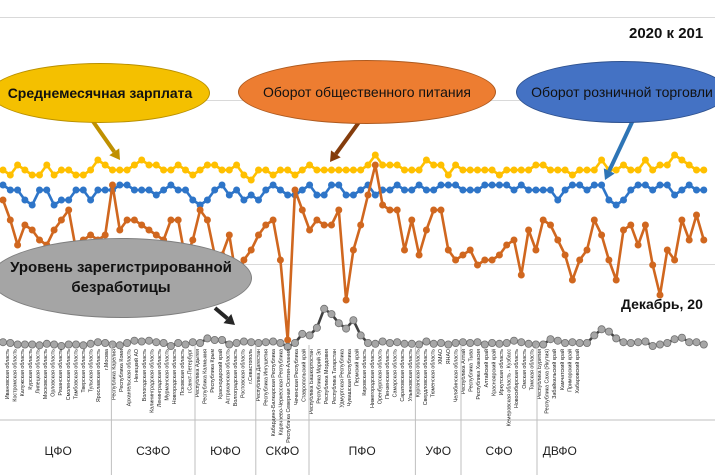  What do you see at coordinates (236, 377) in the screenshot?
I see `region-label: Волгоградская область` at bounding box center [236, 377].